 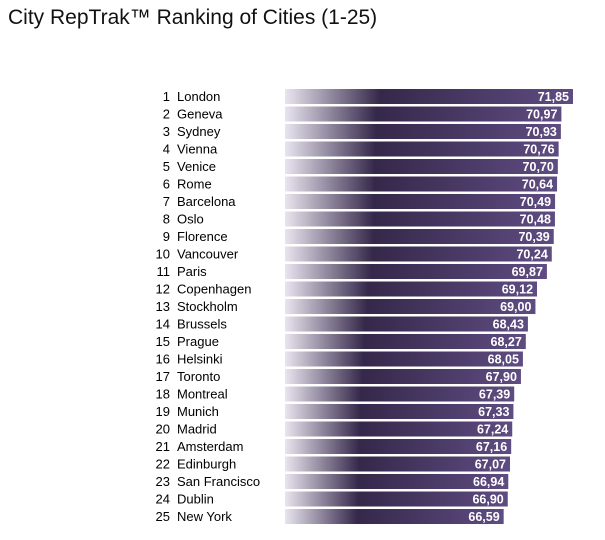 What do you see at coordinates (194, 184) in the screenshot?
I see `city-label: Rome` at bounding box center [194, 184].